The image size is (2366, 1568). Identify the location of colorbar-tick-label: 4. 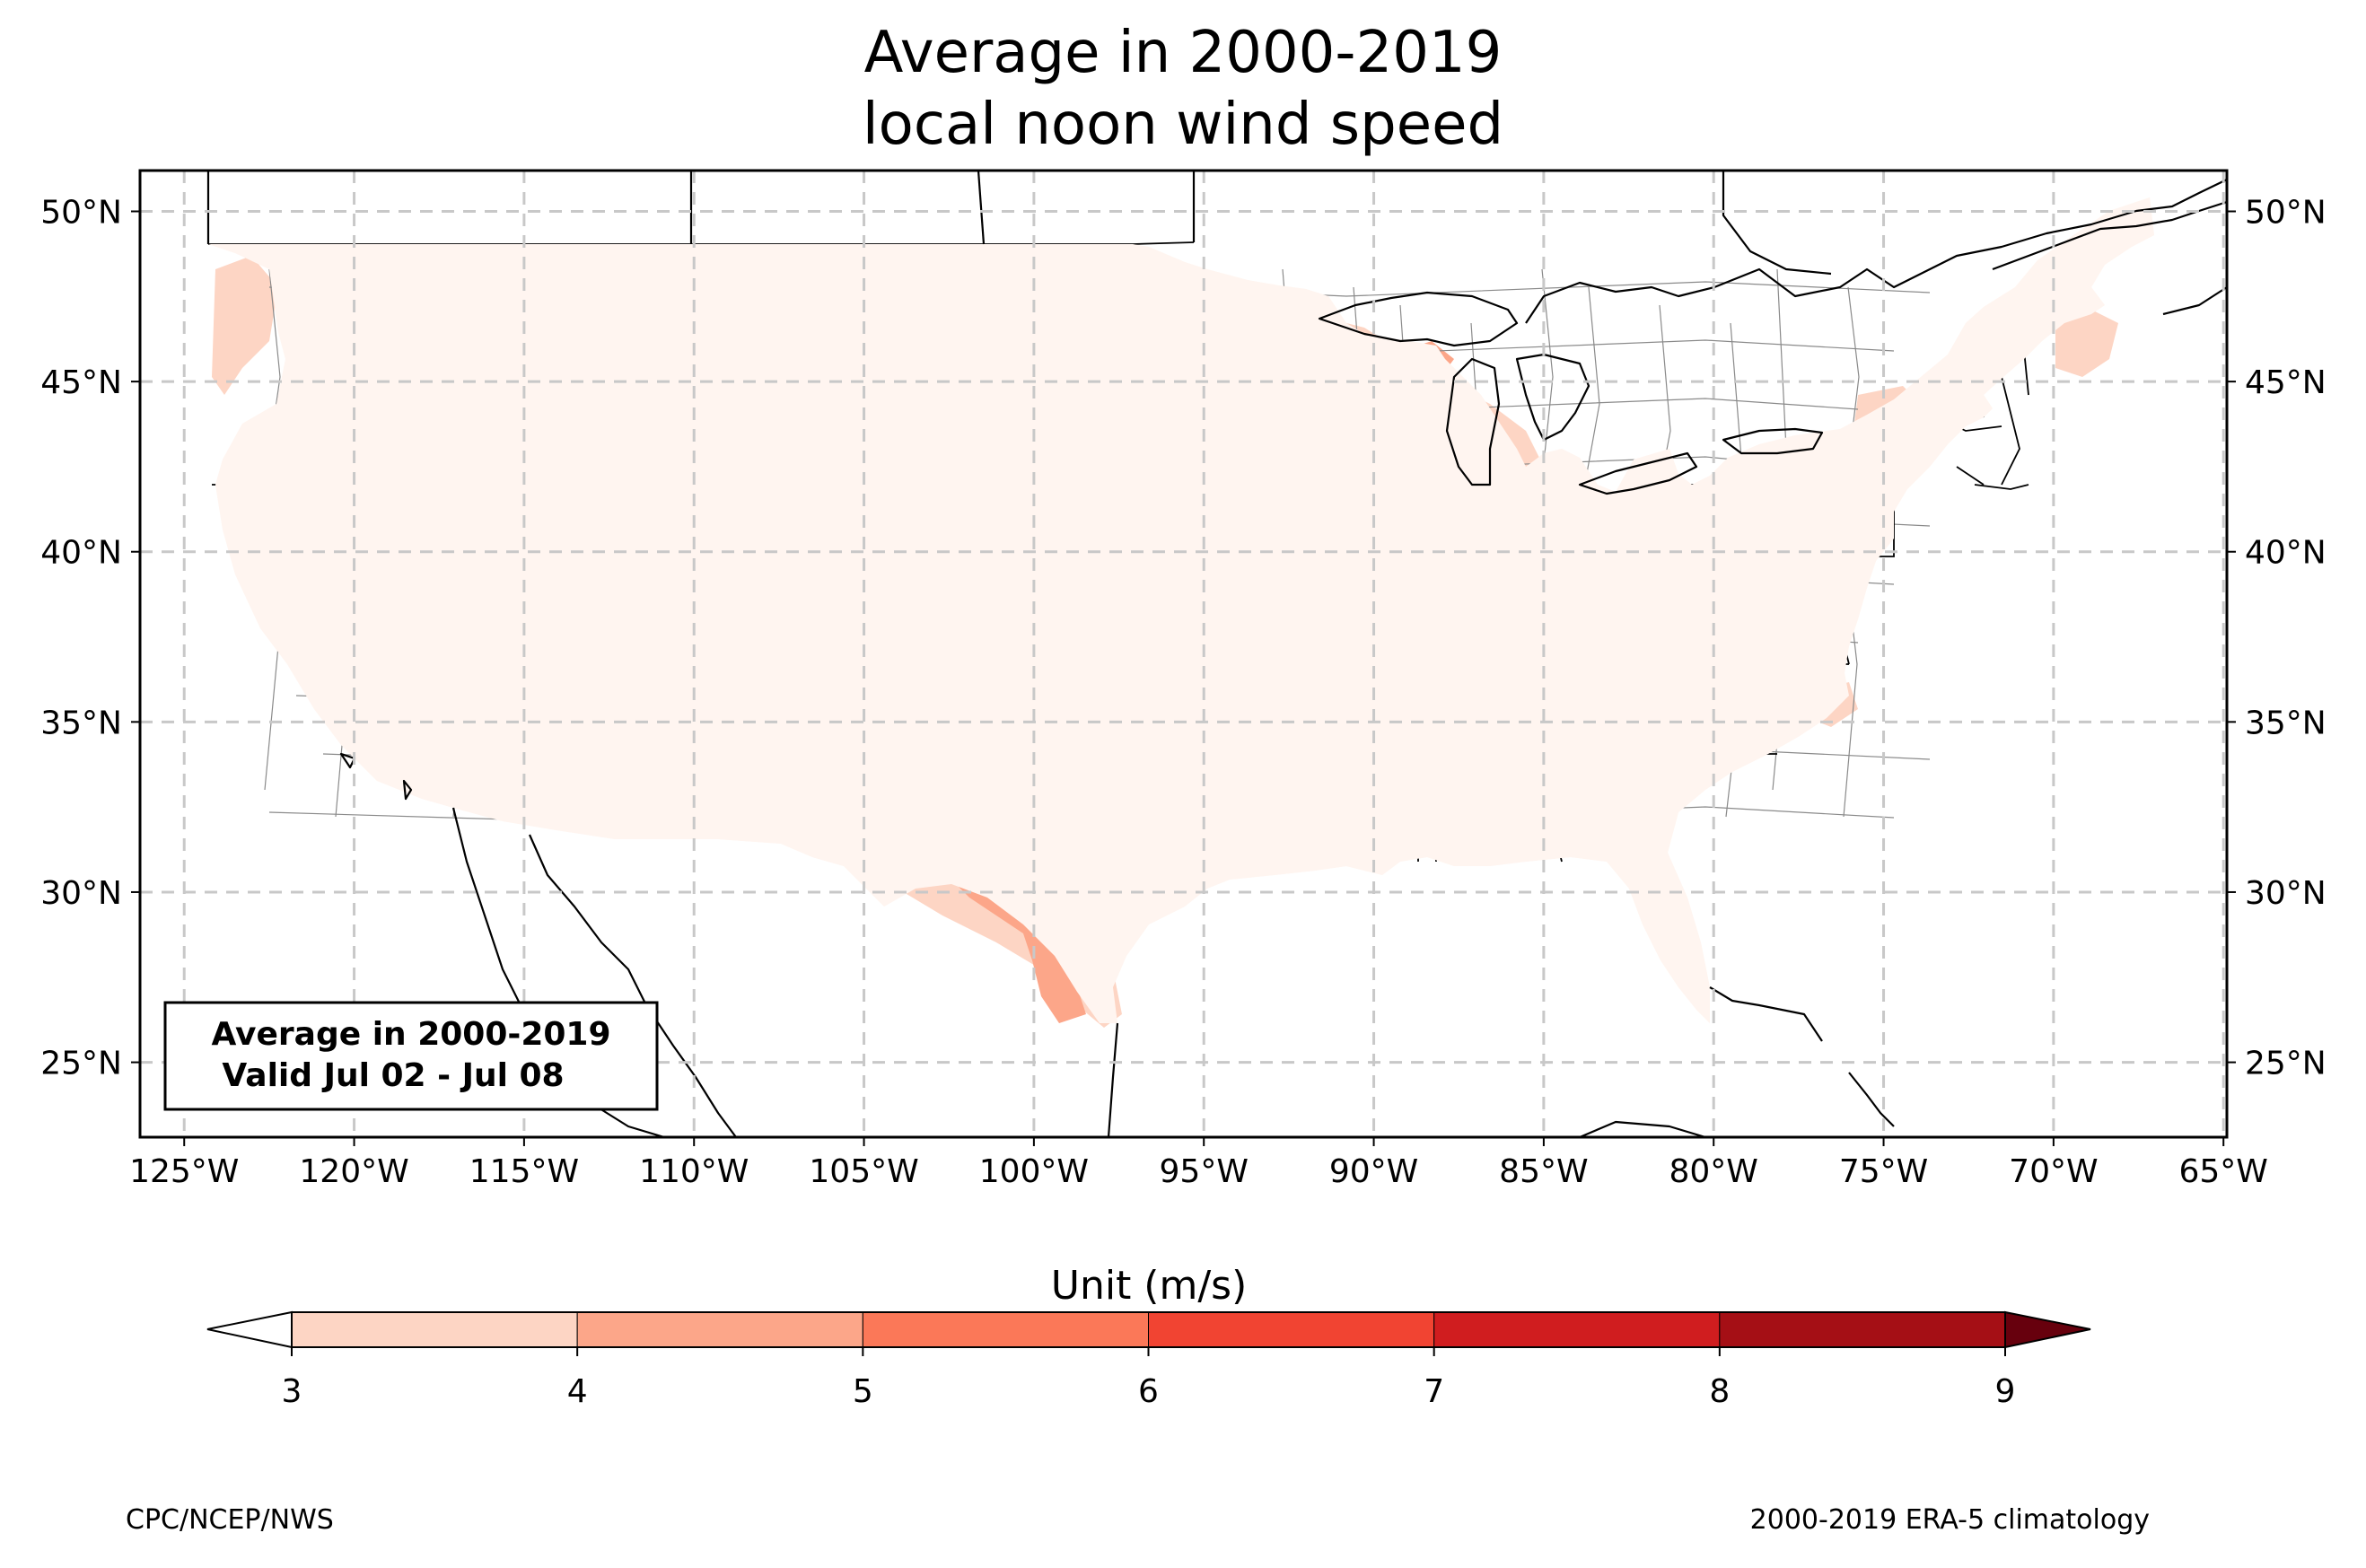
(578, 1391).